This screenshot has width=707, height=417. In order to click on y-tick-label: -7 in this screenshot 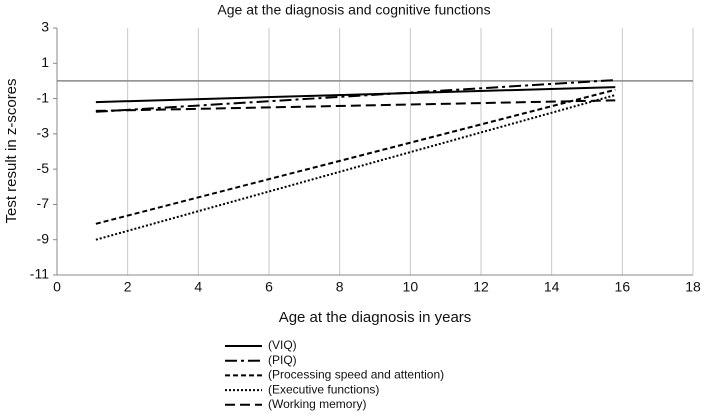, I will do `click(43, 203)`.